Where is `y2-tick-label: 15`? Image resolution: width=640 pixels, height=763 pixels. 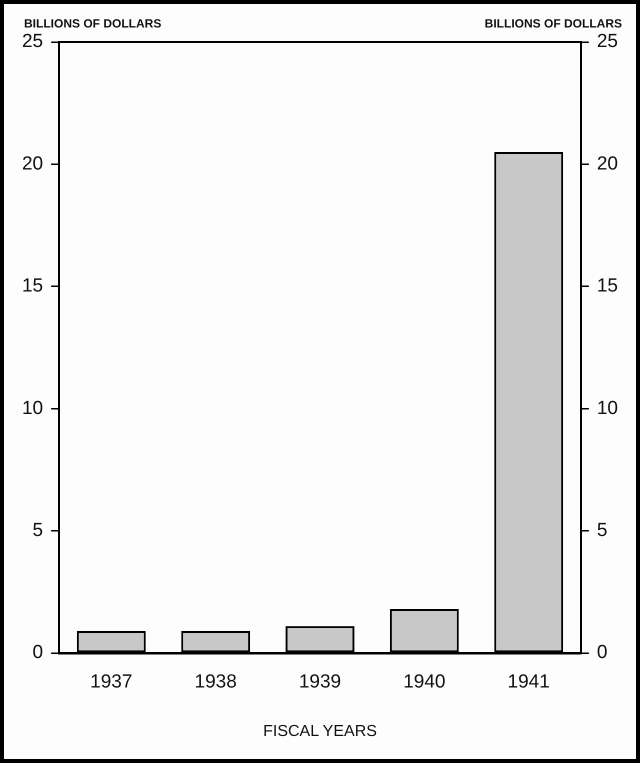
y2-tick-label: 15 is located at coordinates (607, 286).